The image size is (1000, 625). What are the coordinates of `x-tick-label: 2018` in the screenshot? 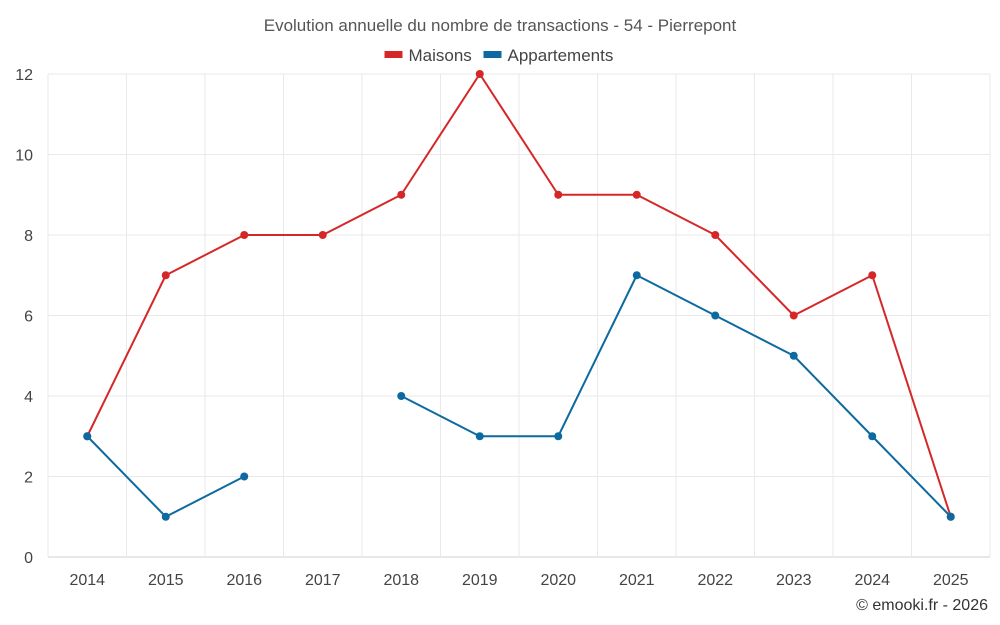 It's located at (401, 580).